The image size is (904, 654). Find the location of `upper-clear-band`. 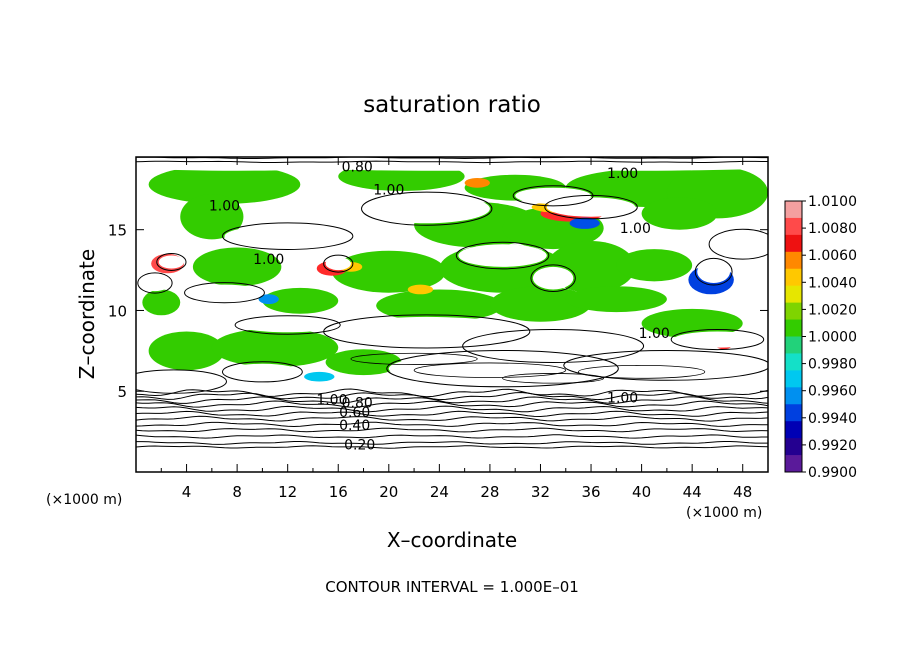

upper-clear-band is located at coordinates (452, 161).